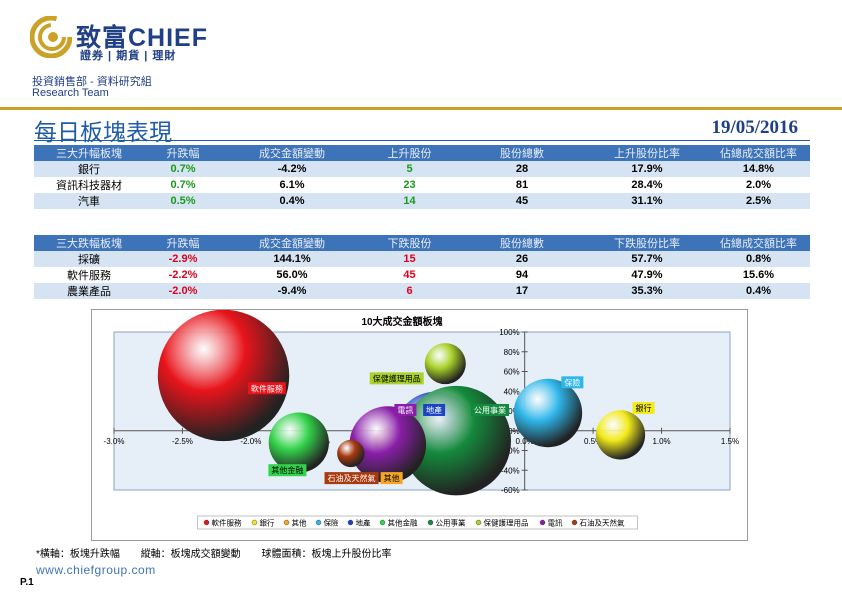  What do you see at coordinates (522, 169) in the screenshot?
I see `total-stocks: 28` at bounding box center [522, 169].